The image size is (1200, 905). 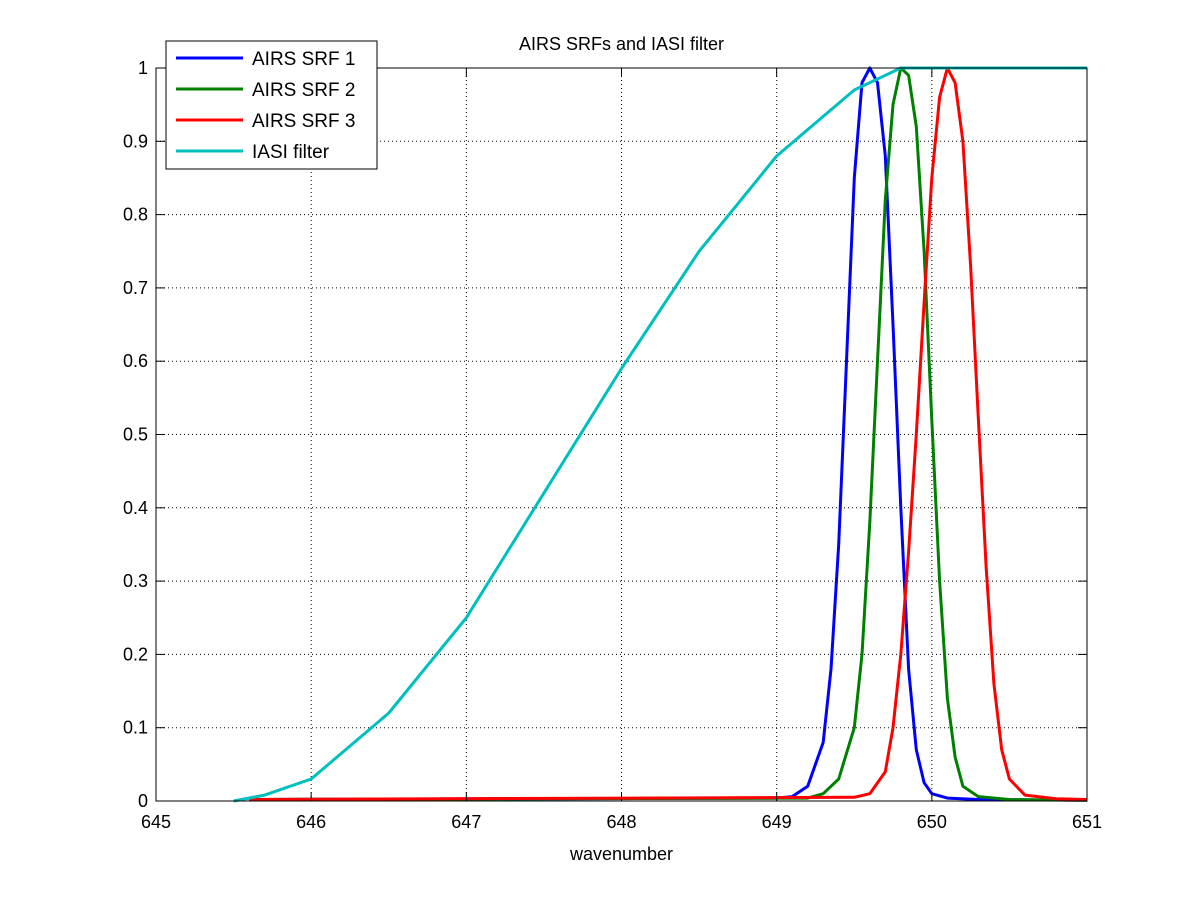 What do you see at coordinates (143, 68) in the screenshot?
I see `y-tick-label: 1` at bounding box center [143, 68].